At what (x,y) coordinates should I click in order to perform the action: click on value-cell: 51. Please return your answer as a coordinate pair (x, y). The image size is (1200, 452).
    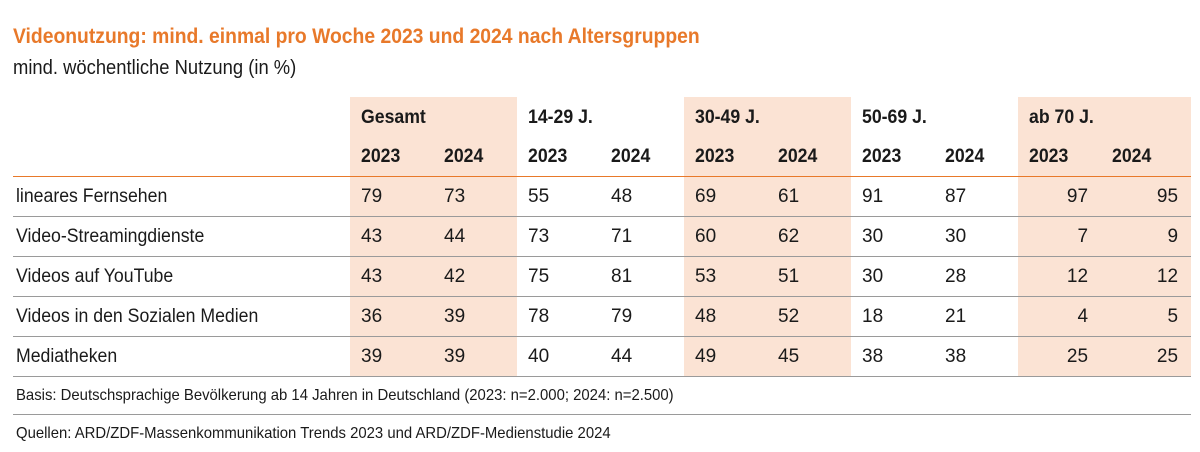
    Looking at the image, I should click on (809, 277).